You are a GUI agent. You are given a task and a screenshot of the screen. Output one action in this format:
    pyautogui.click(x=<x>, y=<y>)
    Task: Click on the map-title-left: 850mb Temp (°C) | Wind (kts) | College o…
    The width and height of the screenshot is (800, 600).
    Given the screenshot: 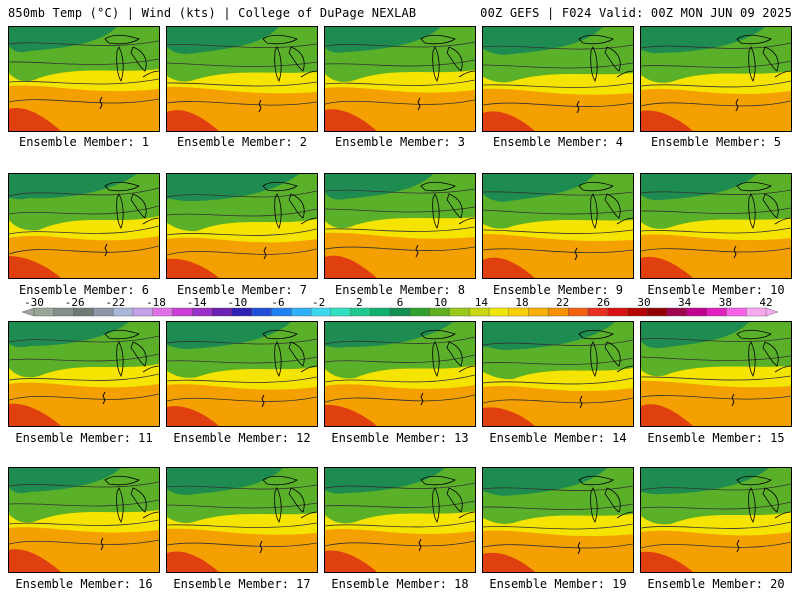 What is the action you would take?
    pyautogui.click(x=212, y=13)
    